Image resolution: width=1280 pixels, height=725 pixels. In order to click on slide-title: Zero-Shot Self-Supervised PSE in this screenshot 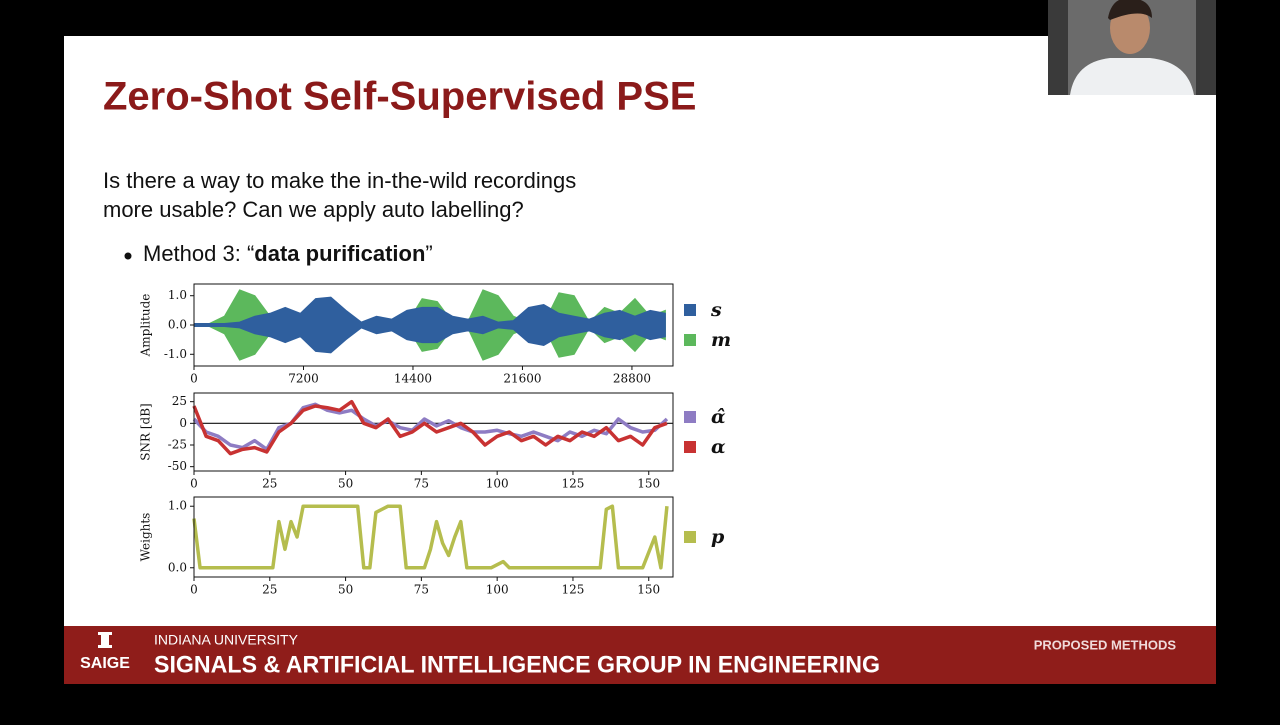, I will do `click(399, 97)`.